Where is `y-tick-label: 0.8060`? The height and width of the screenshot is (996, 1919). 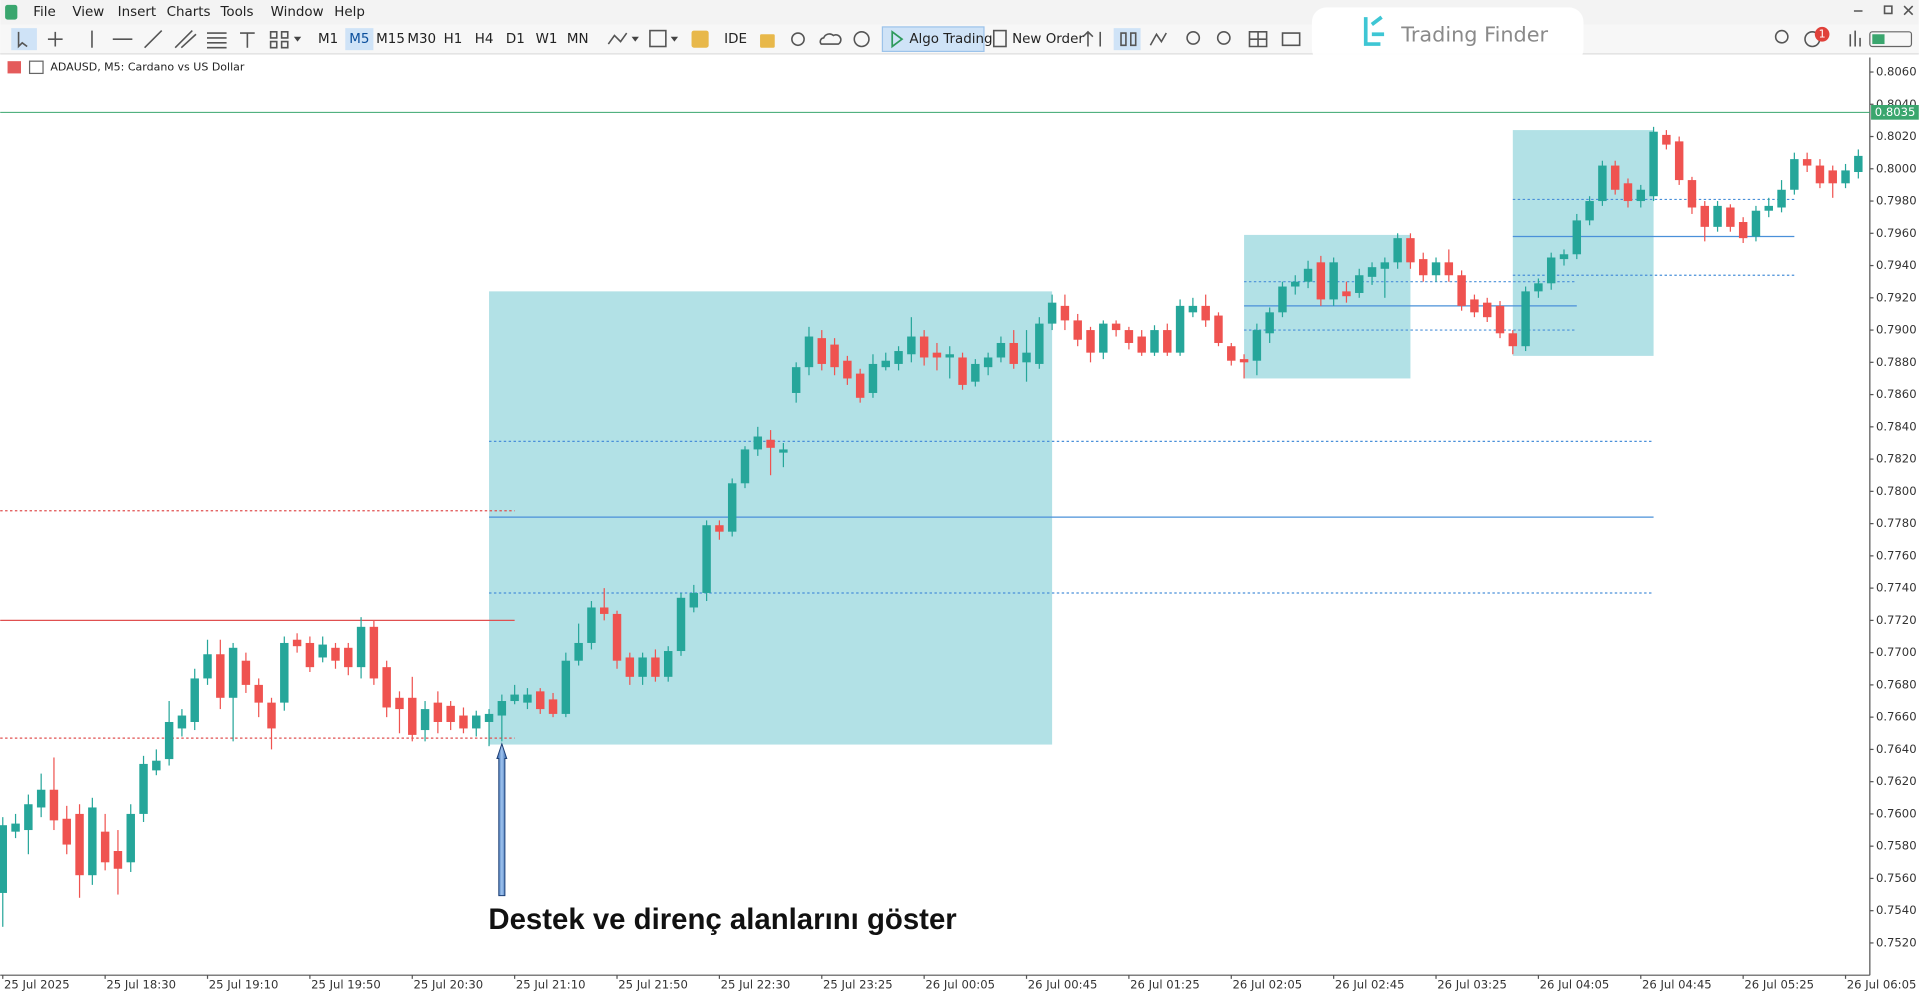 y-tick-label: 0.8060 is located at coordinates (1896, 72).